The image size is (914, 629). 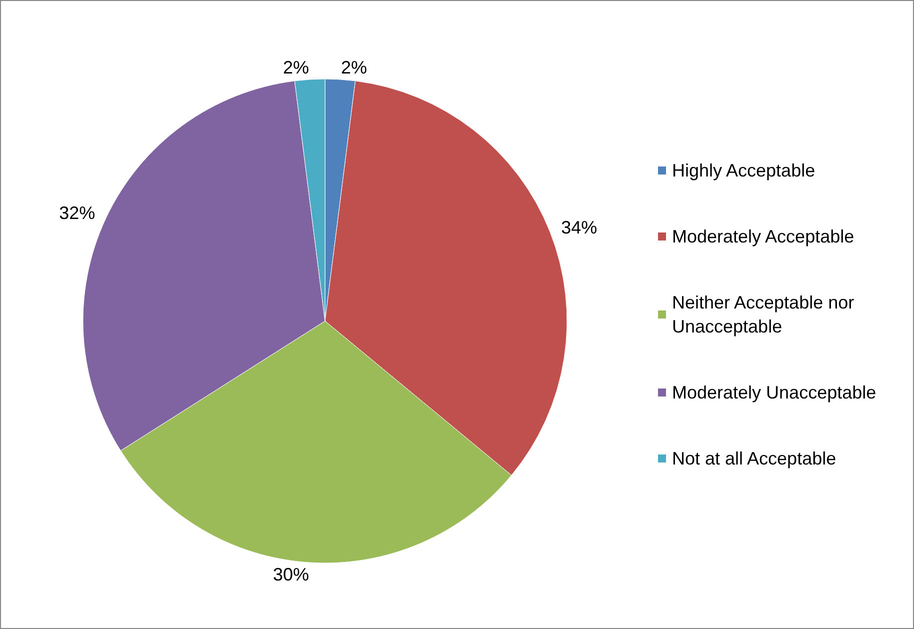 What do you see at coordinates (754, 458) in the screenshot?
I see `legend-label: Not at all Acceptable` at bounding box center [754, 458].